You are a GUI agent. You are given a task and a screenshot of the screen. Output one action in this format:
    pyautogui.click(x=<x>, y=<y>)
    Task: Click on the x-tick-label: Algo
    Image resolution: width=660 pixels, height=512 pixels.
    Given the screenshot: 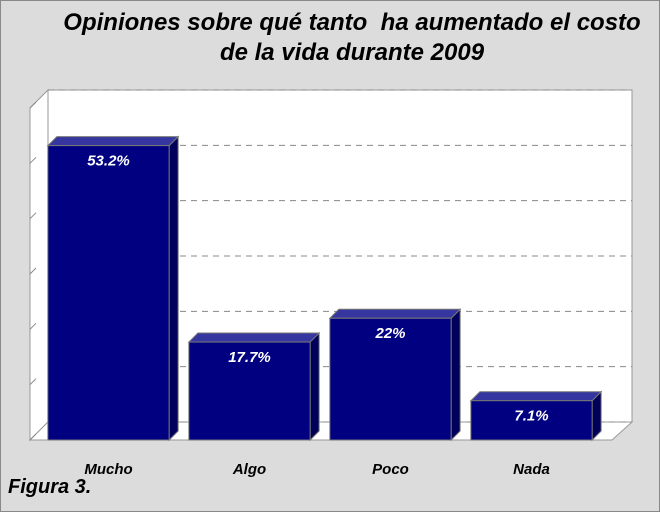 What is the action you would take?
    pyautogui.click(x=249, y=469)
    